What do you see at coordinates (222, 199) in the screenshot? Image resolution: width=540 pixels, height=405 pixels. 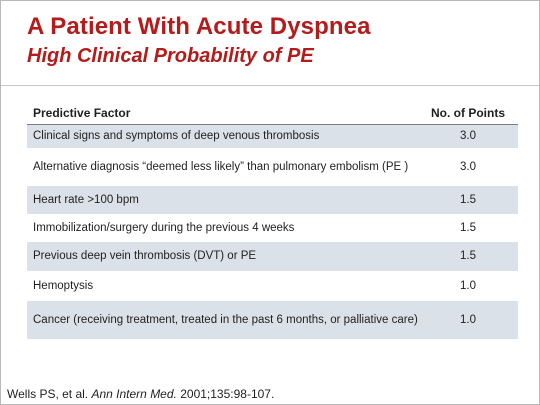 I see `factor-cell: Heart rate >100 bpm` at bounding box center [222, 199].